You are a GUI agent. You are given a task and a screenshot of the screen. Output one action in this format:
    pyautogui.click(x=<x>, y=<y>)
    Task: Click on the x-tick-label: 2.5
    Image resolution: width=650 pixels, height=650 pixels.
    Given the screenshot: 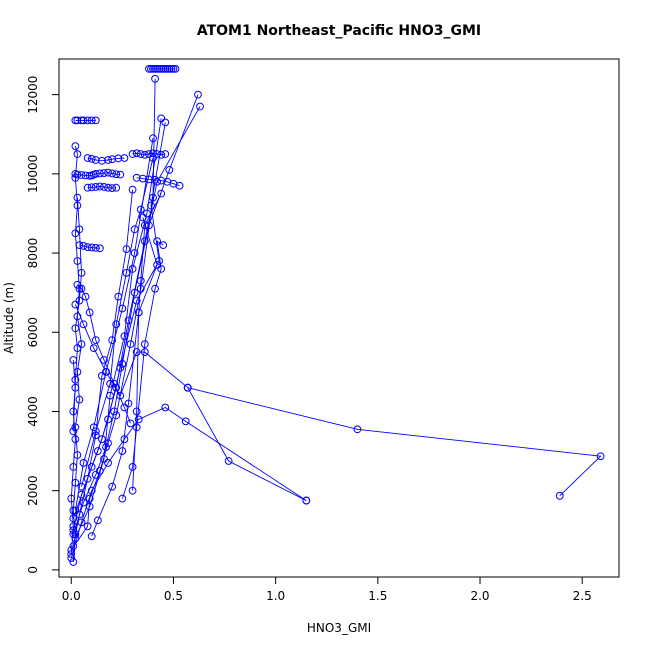 What is the action you would take?
    pyautogui.click(x=582, y=596)
    